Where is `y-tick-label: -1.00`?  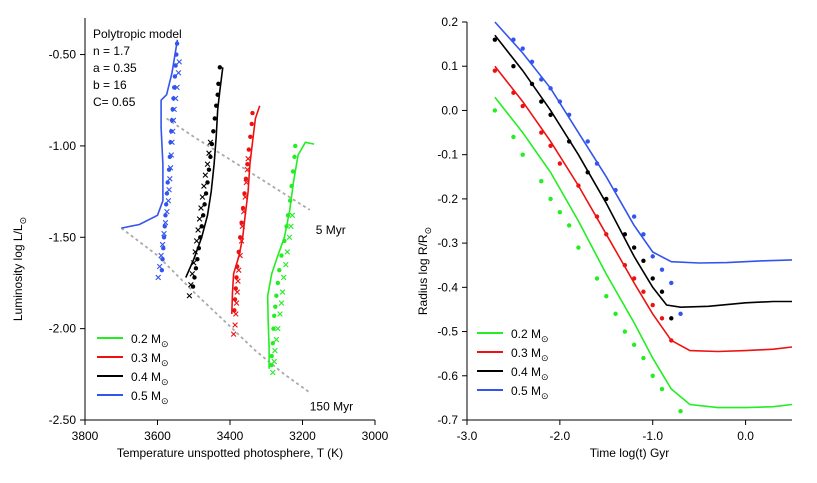 y-tick-label: -1.00 is located at coordinates (63, 146).